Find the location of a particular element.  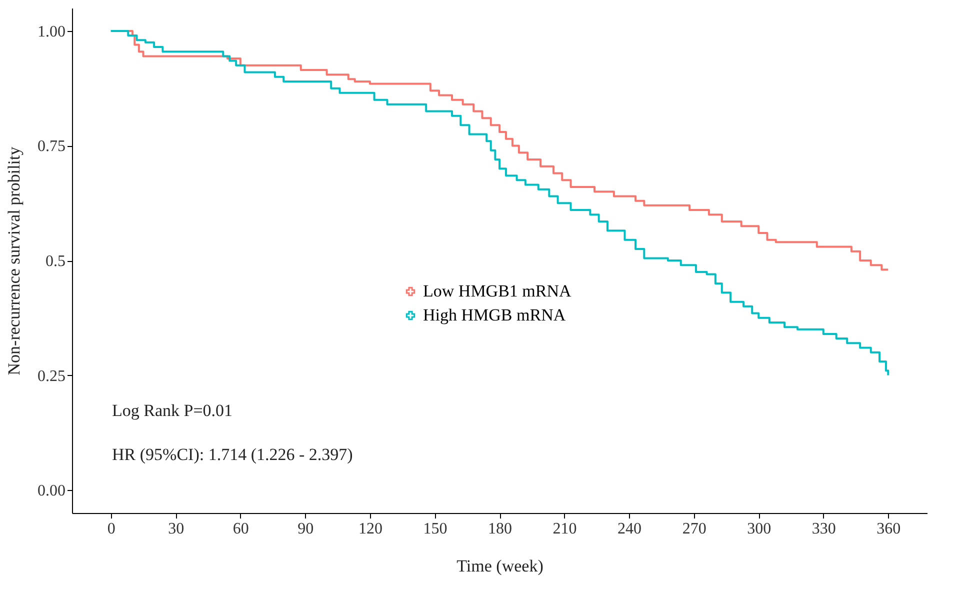

x-tick-label: 90 is located at coordinates (306, 529).